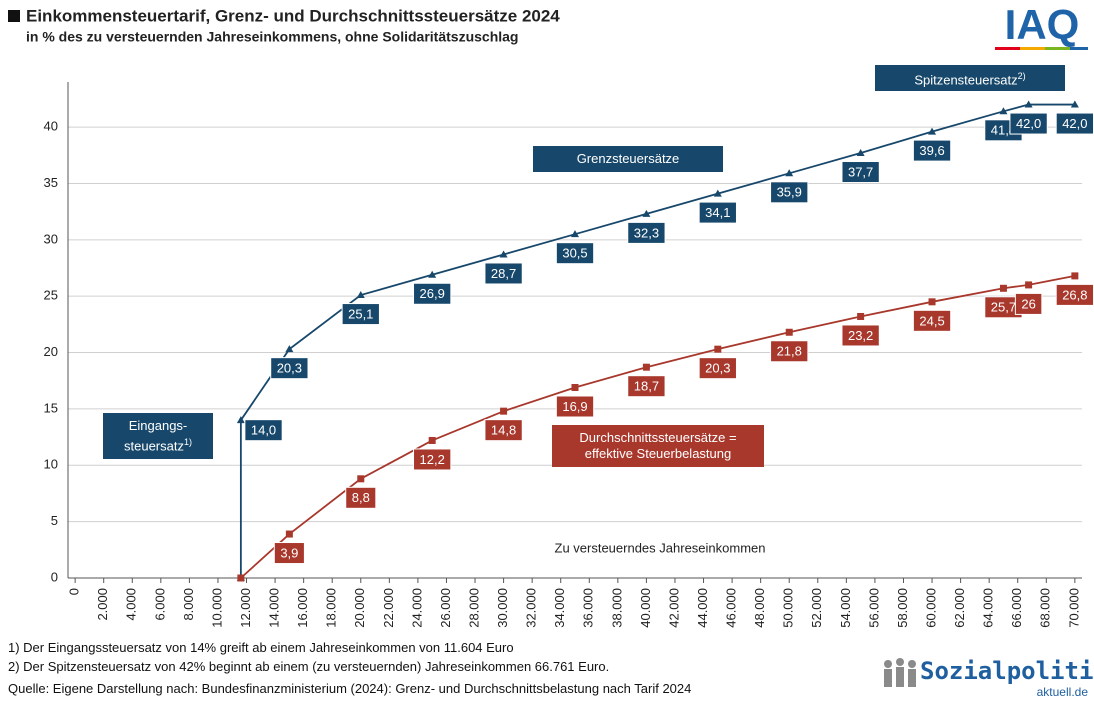  I want to click on annotation-note: 1), so click(187, 441).